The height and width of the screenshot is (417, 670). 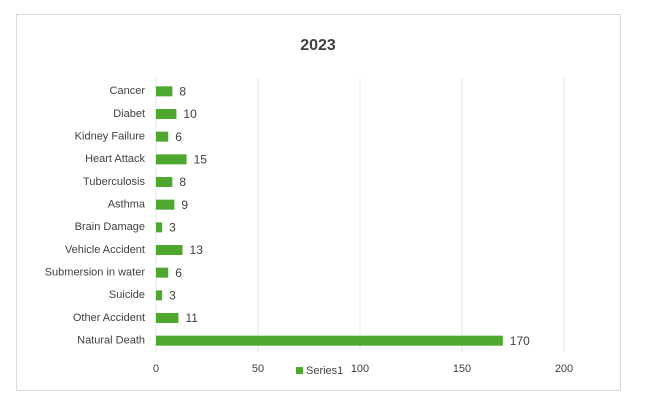 What do you see at coordinates (191, 318) in the screenshot?
I see `data-label: 11` at bounding box center [191, 318].